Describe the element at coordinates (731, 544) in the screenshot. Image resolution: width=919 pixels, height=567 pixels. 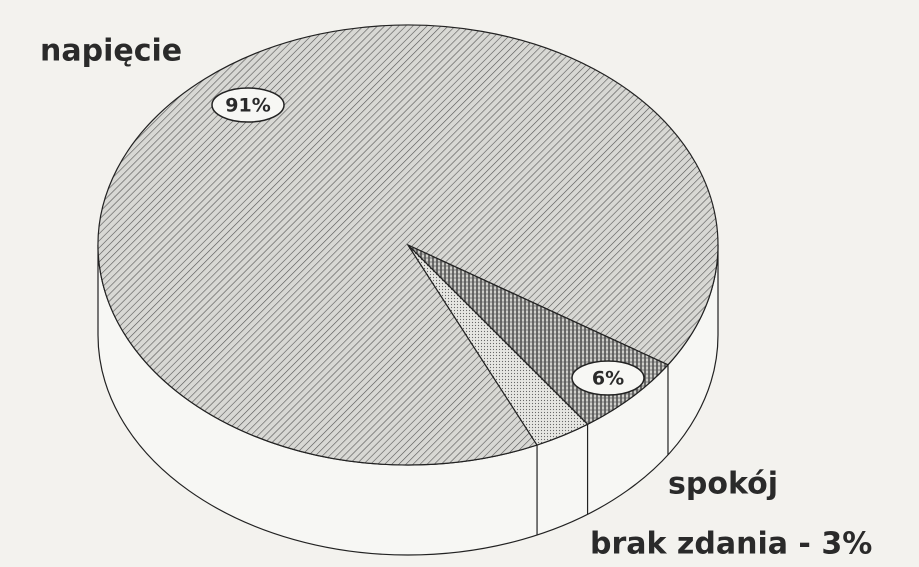
I see `category-label: brak zdania - 3%` at that location.